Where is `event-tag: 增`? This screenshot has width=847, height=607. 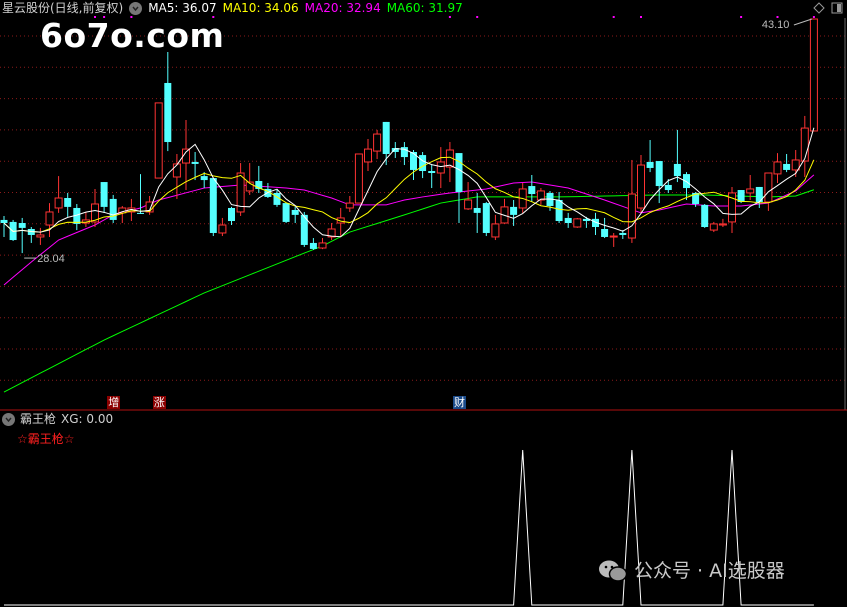
event-tag: 增 is located at coordinates (114, 402).